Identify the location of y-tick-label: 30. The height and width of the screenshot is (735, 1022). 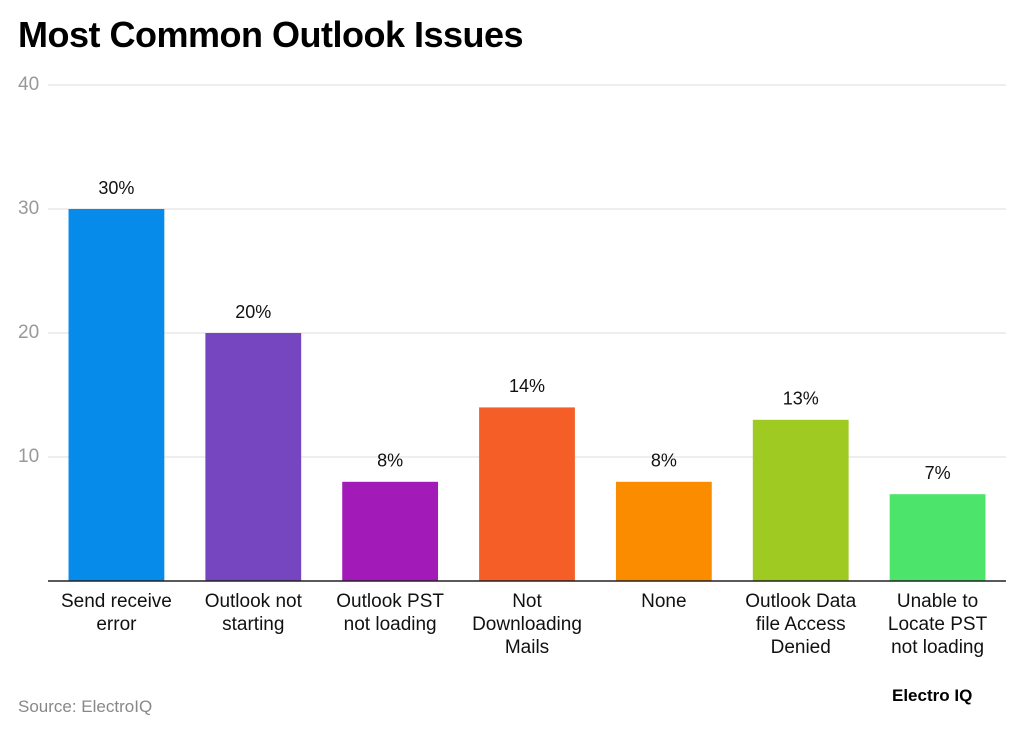
(28, 208).